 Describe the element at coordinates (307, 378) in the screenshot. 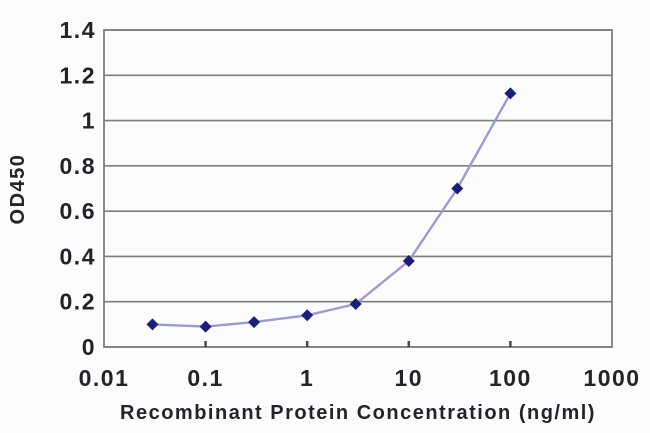

I see `x-tick-label: 1` at that location.